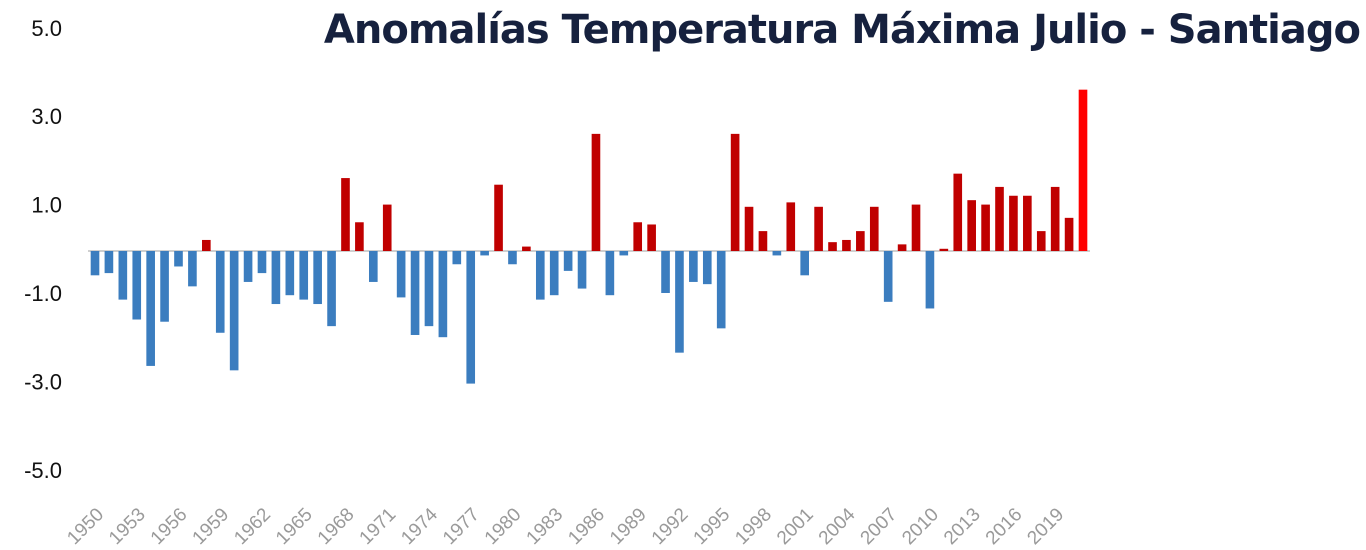 The width and height of the screenshot is (1366, 550). I want to click on x-tick-label: 1998, so click(753, 524).